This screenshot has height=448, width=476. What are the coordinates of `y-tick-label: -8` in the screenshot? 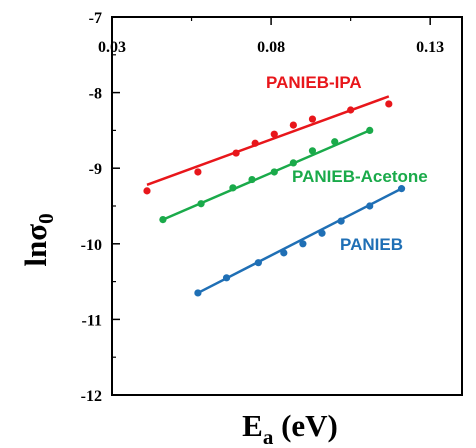 It's located at (95, 94).